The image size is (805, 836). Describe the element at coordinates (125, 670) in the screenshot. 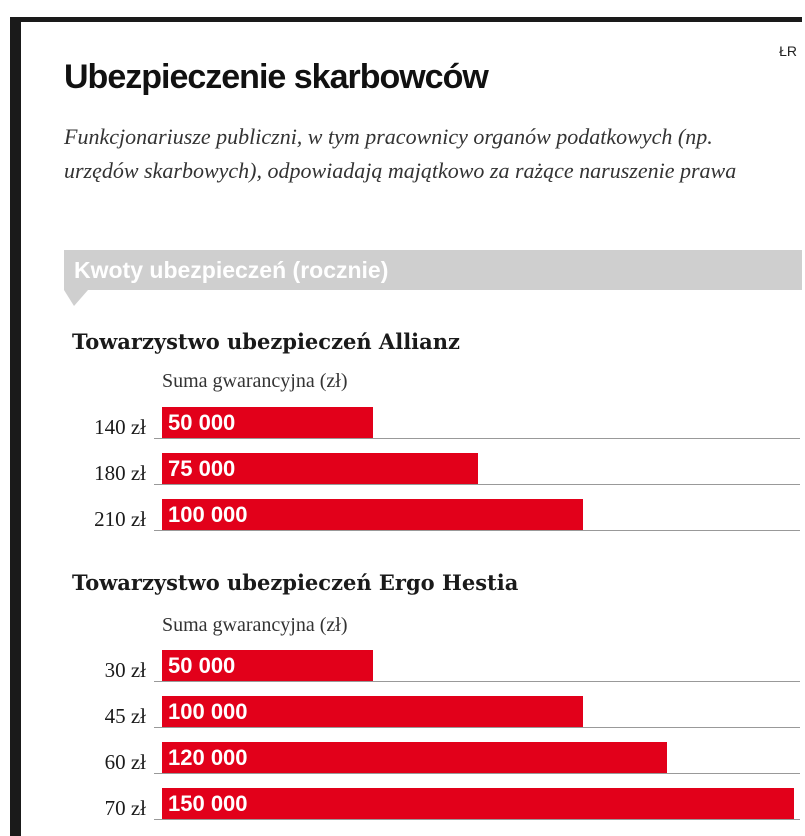

I see `category-label: 30 zł` at that location.